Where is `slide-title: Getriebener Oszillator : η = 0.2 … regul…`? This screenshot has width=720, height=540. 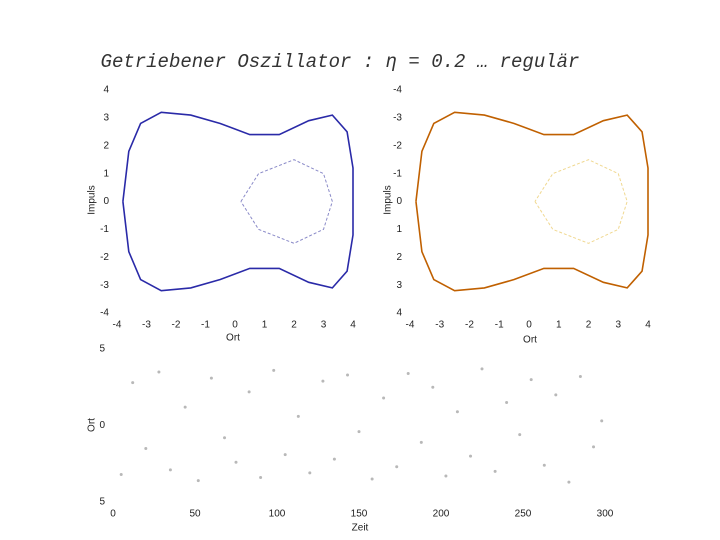 slide-title: Getriebener Oszillator : η = 0.2 … regul… is located at coordinates (340, 62).